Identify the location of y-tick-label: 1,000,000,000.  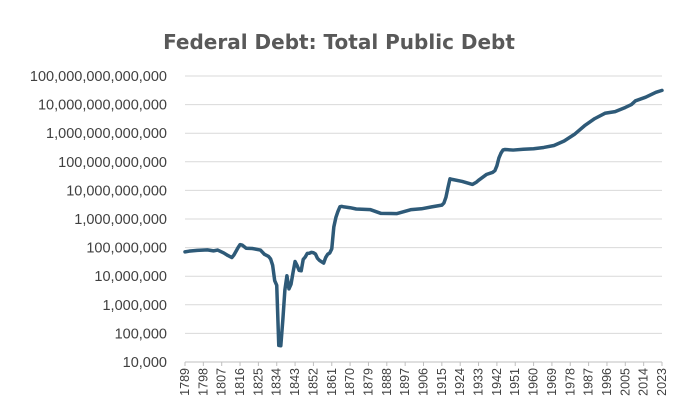
(120, 220).